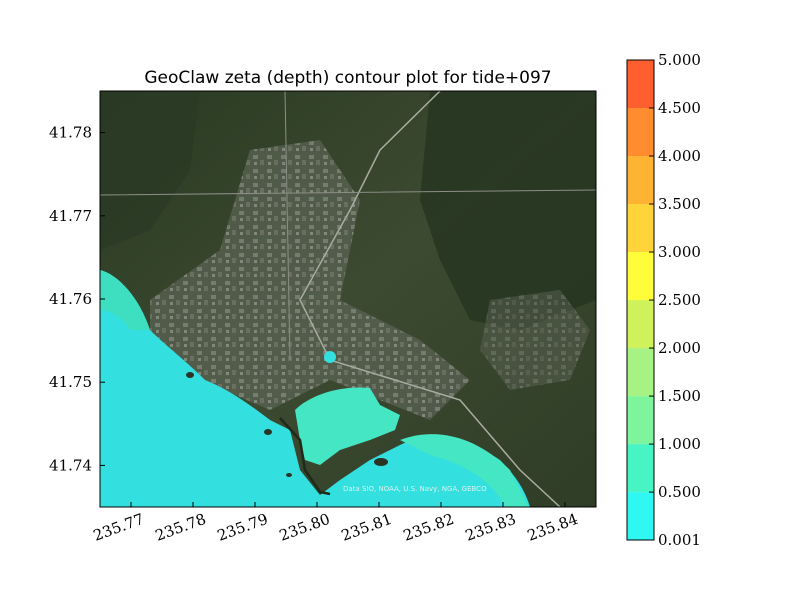 This screenshot has height=600, width=800. I want to click on colorbar-label: 2.000, so click(679, 348).